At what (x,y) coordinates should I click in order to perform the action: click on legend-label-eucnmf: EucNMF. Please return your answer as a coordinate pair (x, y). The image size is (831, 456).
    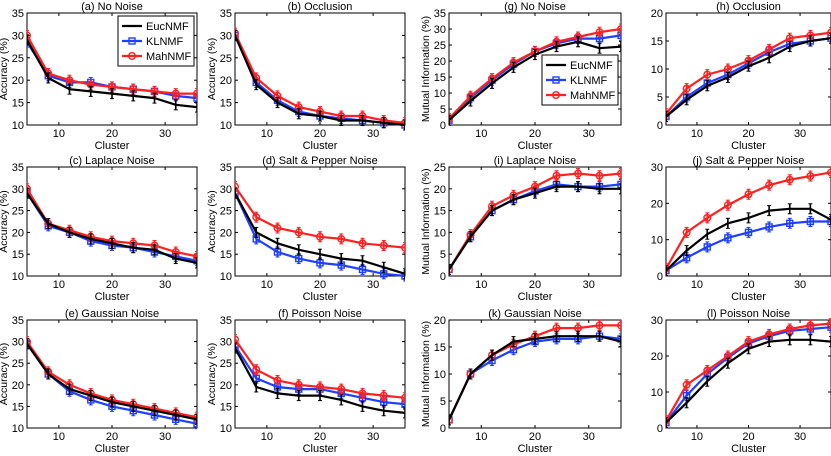
    Looking at the image, I should click on (591, 66).